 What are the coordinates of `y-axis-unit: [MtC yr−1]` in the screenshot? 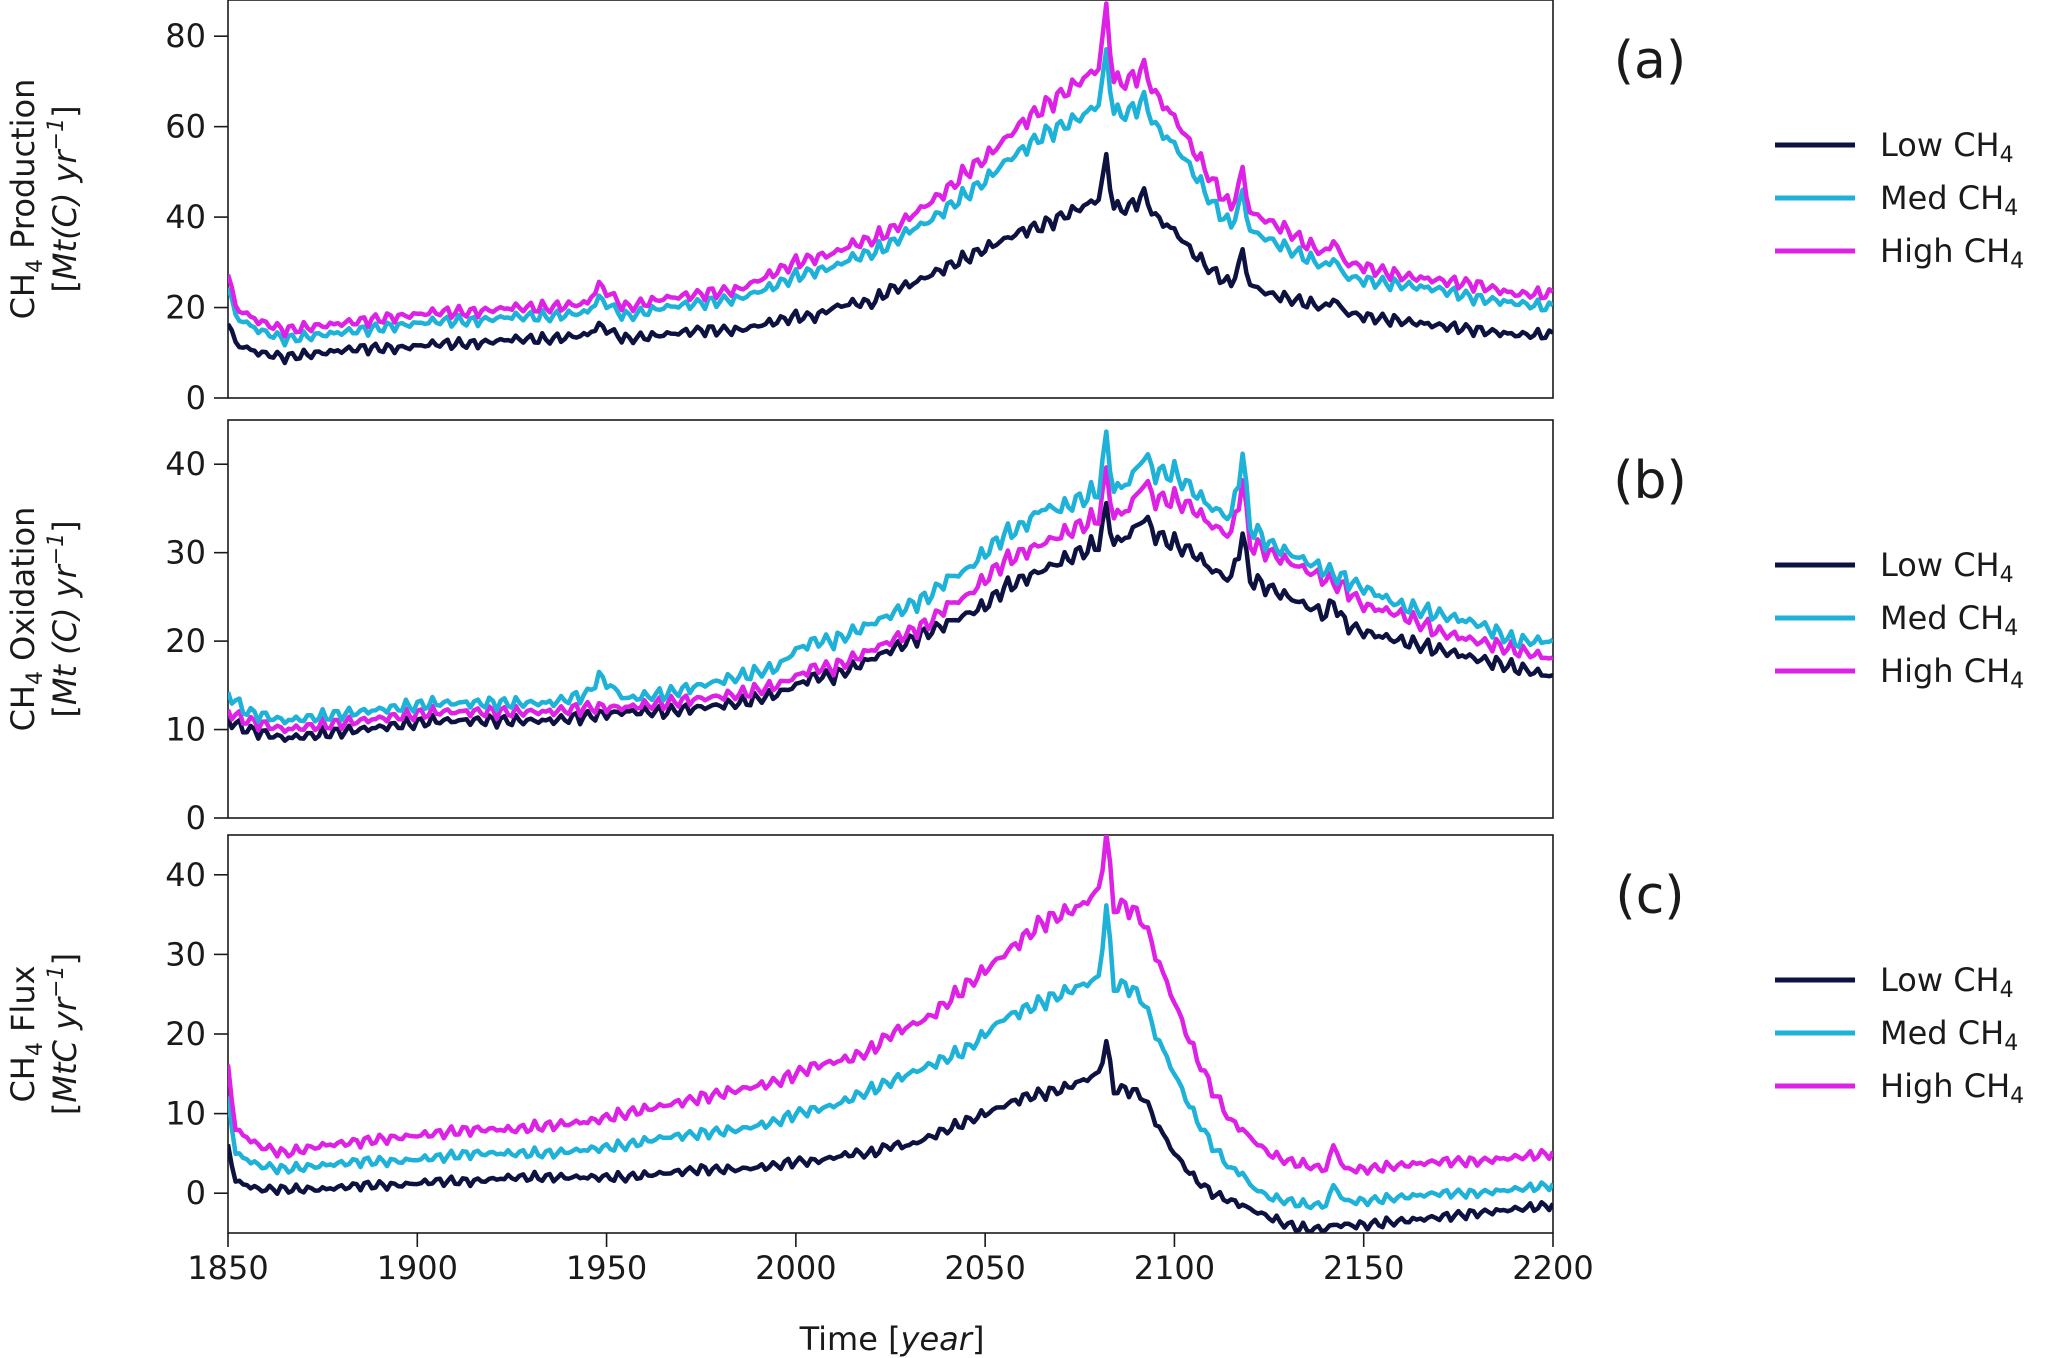 It's located at (64, 1034).